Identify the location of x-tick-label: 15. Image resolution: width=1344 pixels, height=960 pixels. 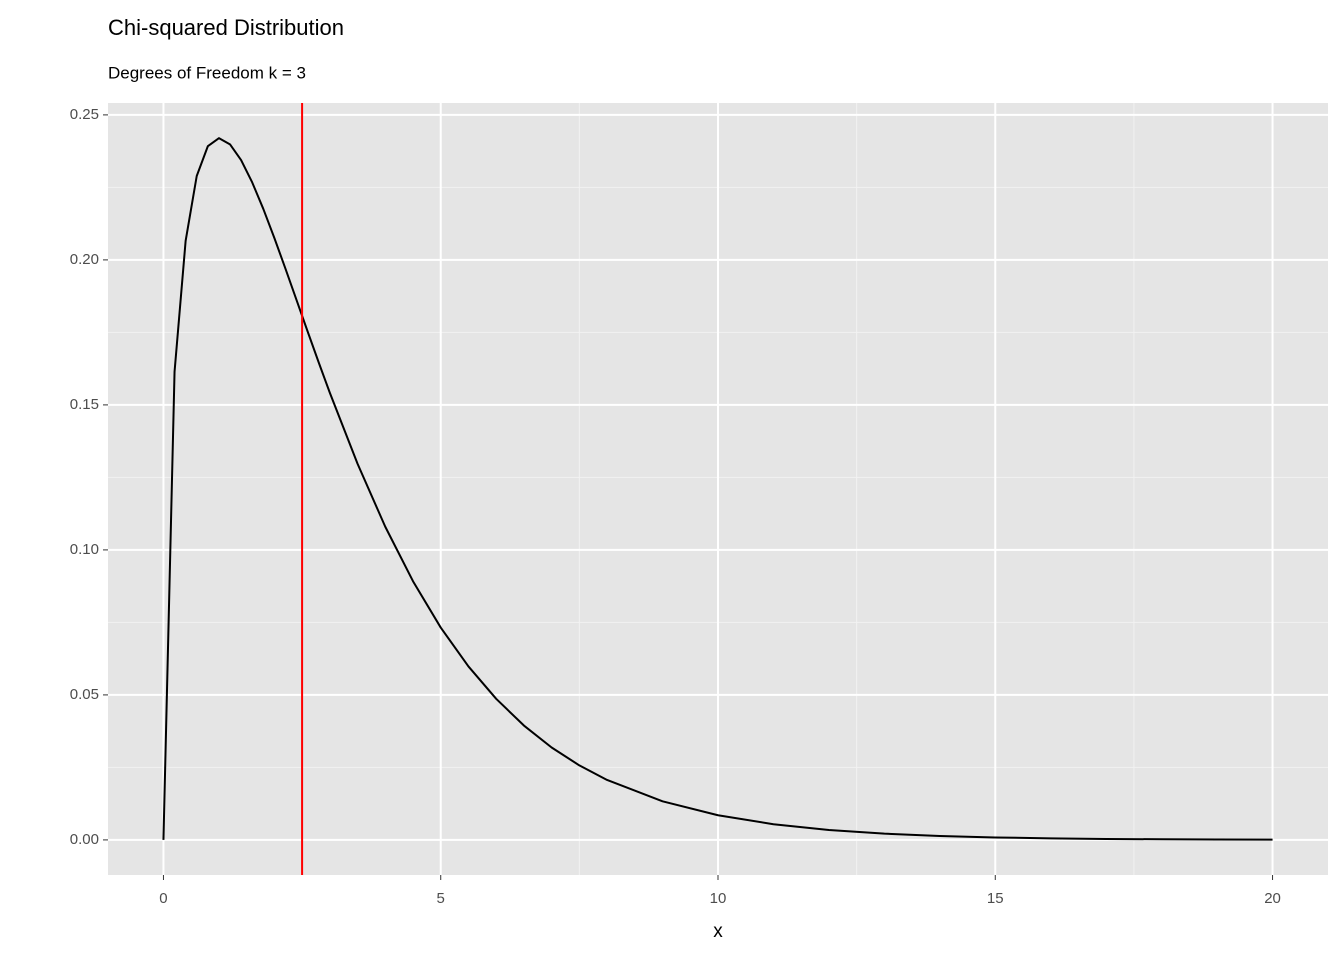
(995, 898).